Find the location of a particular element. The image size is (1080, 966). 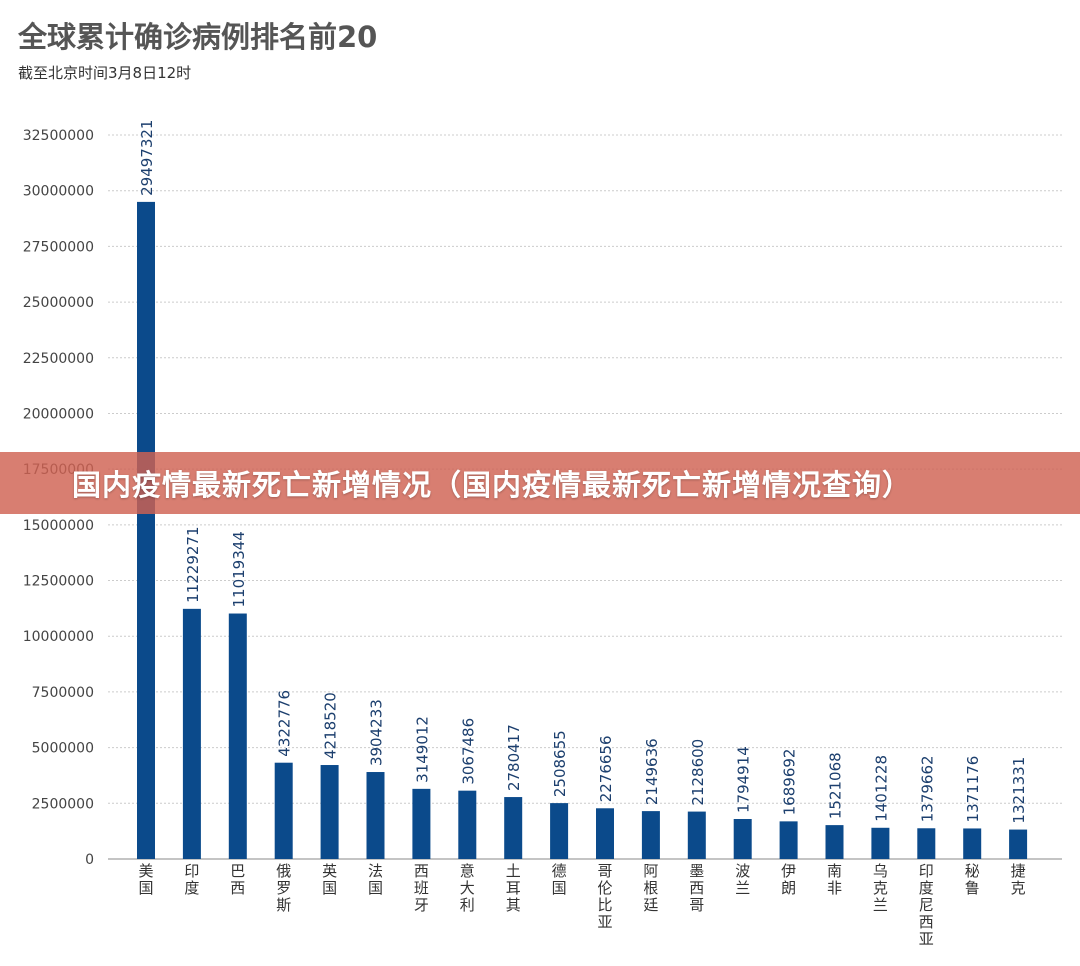

category-label: 印度 is located at coordinates (191, 879).